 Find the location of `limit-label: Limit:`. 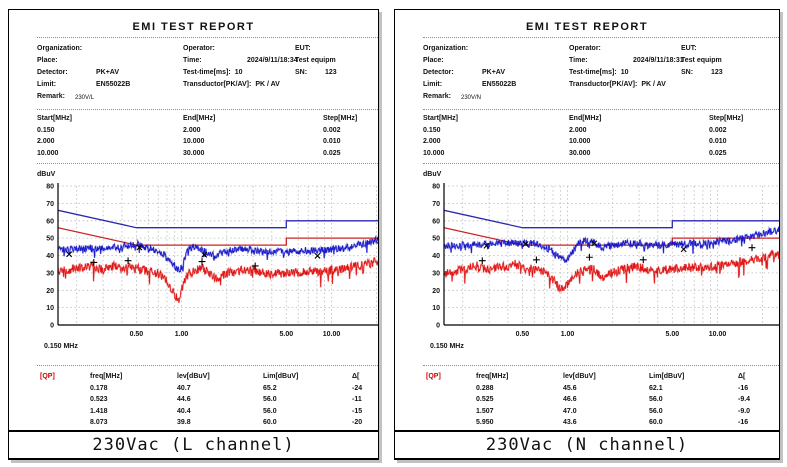

limit-label: Limit: is located at coordinates (433, 84).